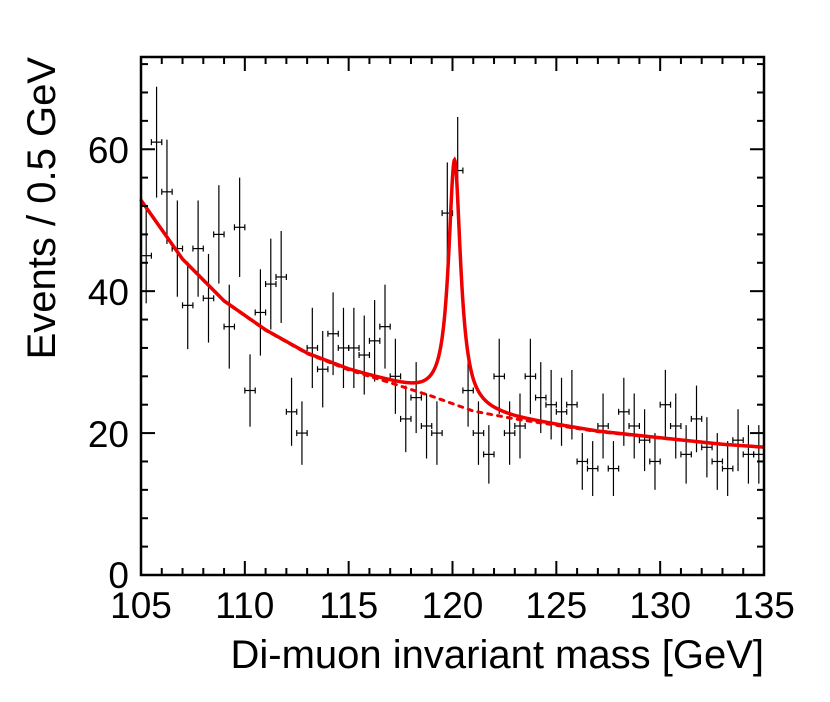 Image resolution: width=830 pixels, height=702 pixels. I want to click on x-tick-label: 125, so click(556, 605).